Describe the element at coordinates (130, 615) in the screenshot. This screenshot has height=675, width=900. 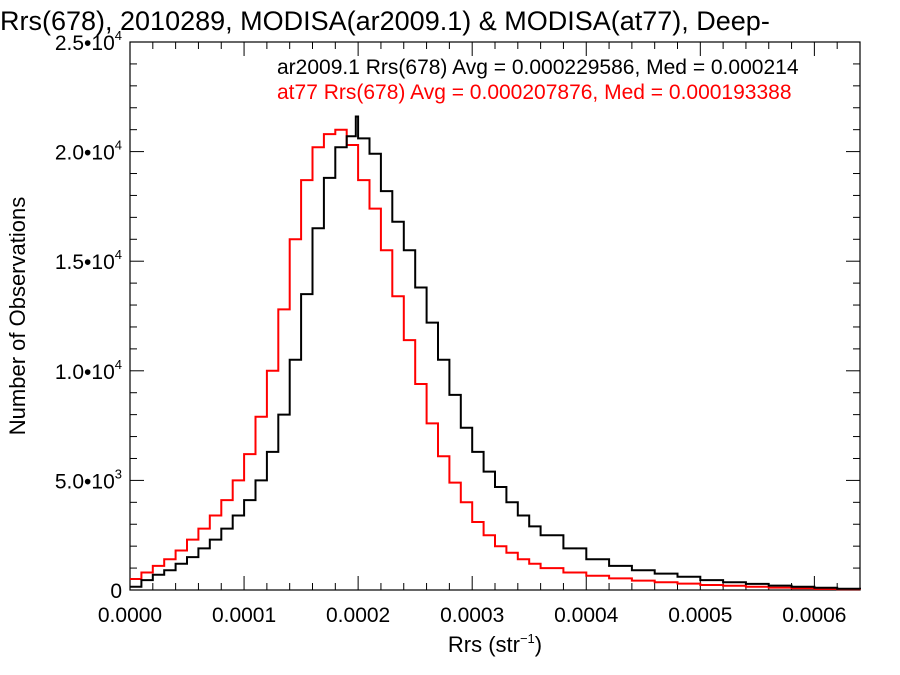
I see `x-tick-label: 0.0000` at that location.